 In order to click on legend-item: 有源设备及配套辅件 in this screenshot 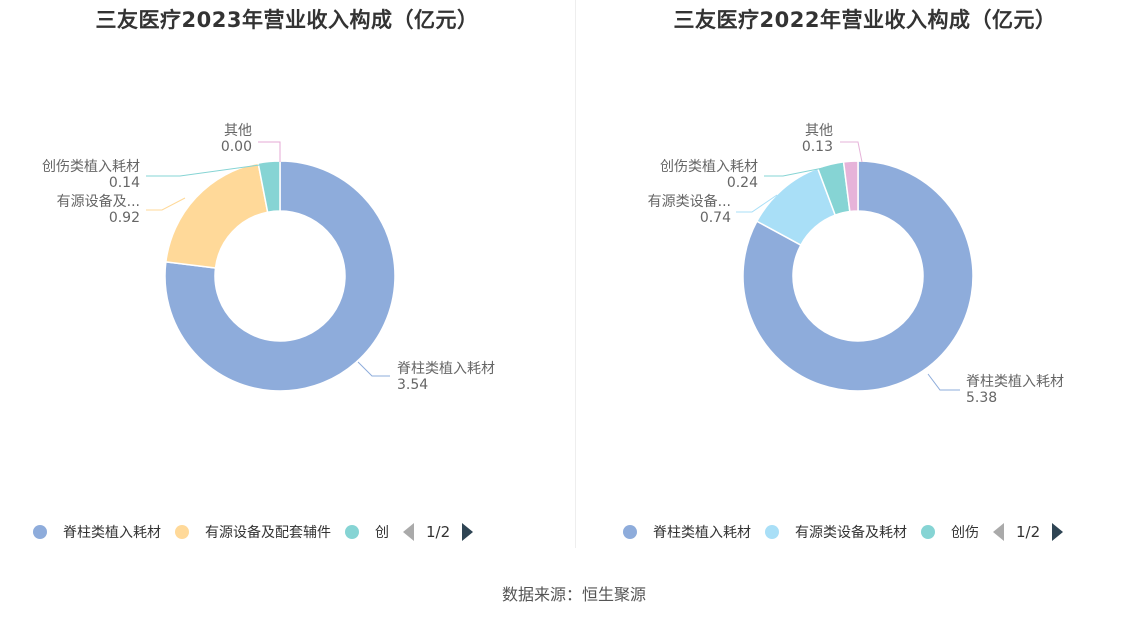, I will do `click(253, 532)`.